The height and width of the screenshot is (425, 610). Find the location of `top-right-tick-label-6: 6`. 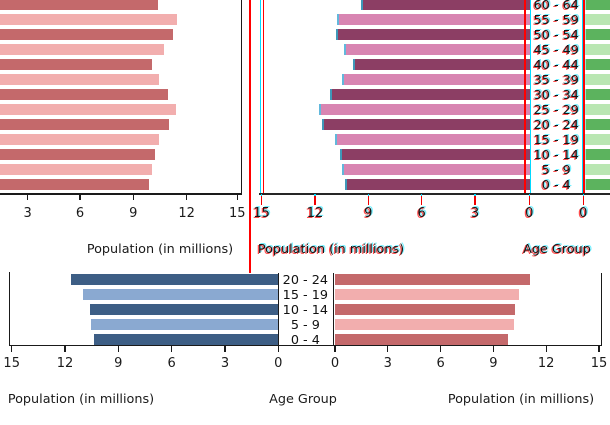

top-right-tick-label-6: 6 is located at coordinates (421, 213).